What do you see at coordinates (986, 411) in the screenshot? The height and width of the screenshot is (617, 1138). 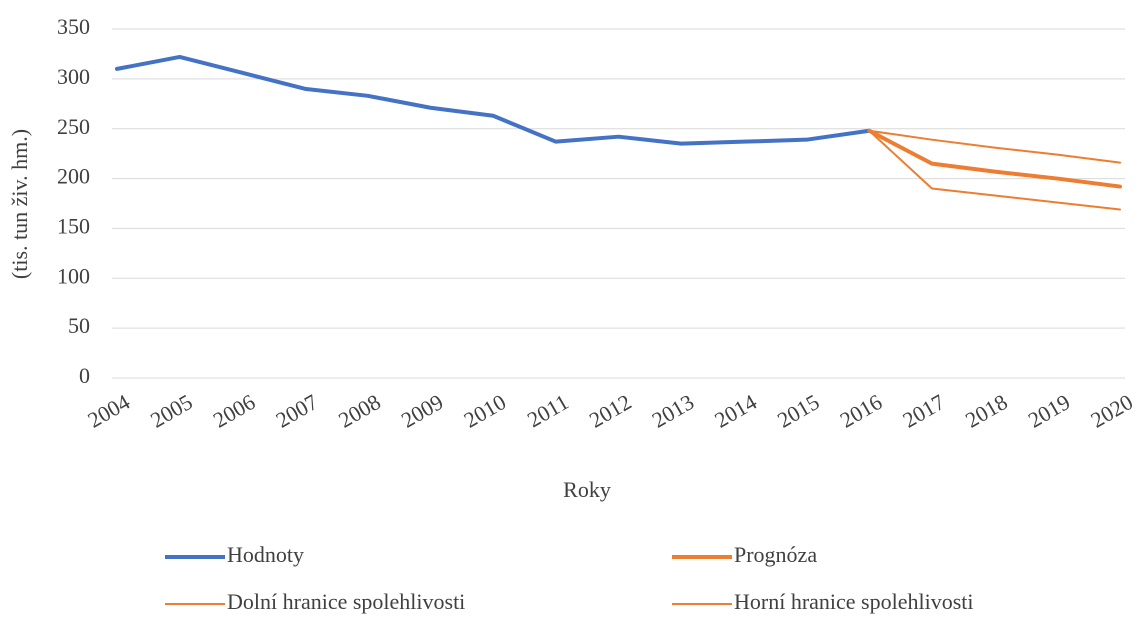 I see `x-tick-label: 2018` at bounding box center [986, 411].